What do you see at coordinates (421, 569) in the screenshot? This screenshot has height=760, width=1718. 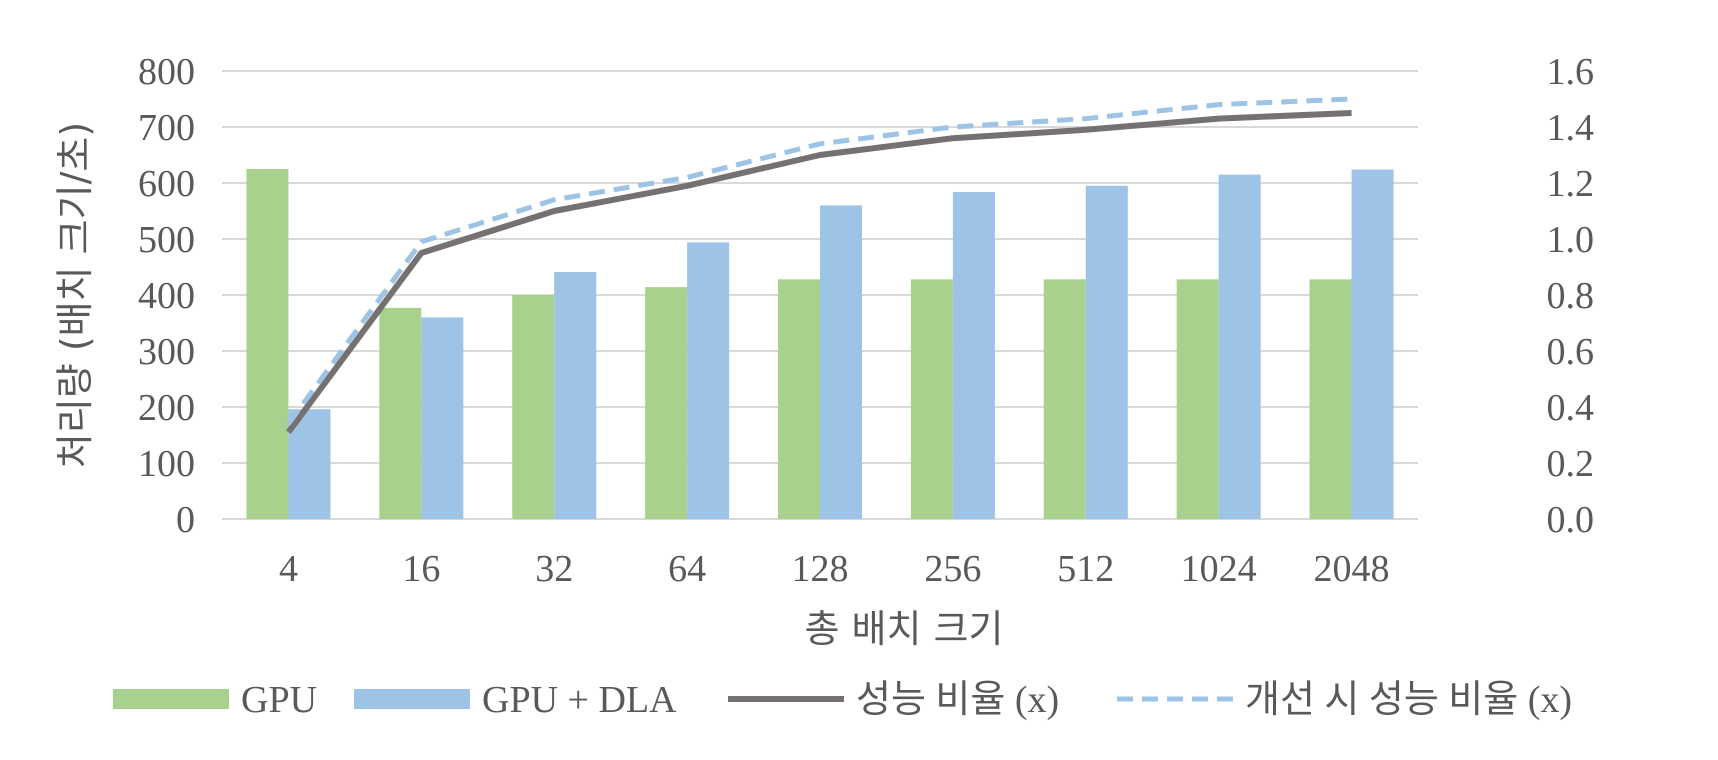 I see `x-tick-label: 16` at bounding box center [421, 569].